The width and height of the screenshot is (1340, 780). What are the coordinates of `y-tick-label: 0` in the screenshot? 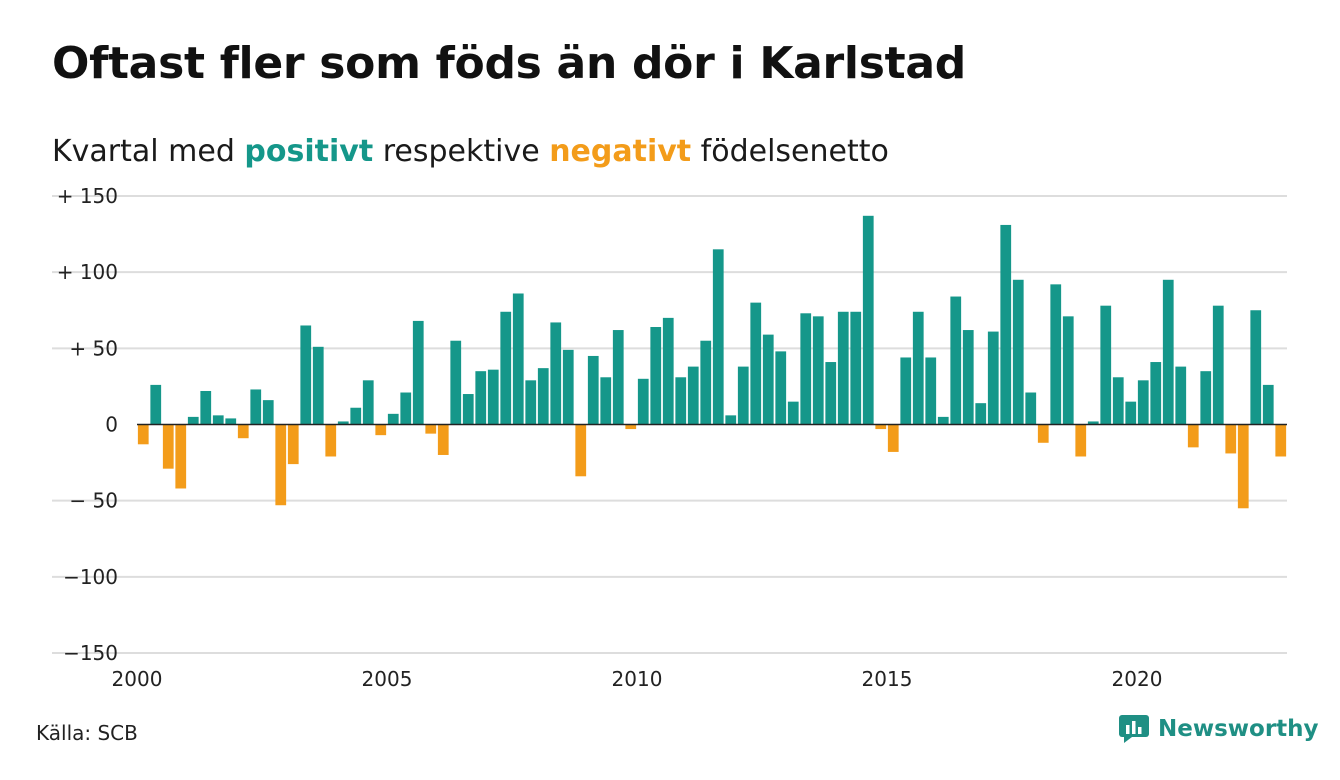 It's located at (111, 425).